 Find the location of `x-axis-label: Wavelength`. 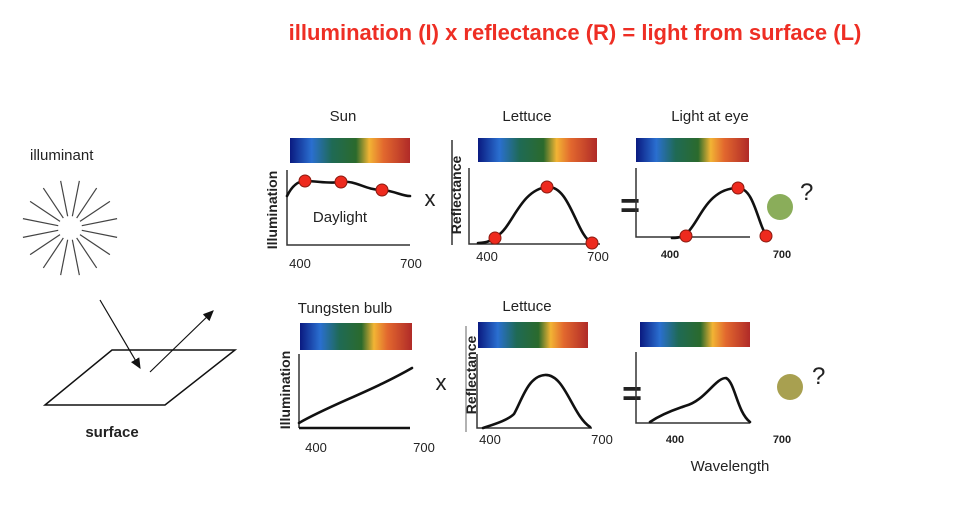

x-axis-label: Wavelength is located at coordinates (730, 466).